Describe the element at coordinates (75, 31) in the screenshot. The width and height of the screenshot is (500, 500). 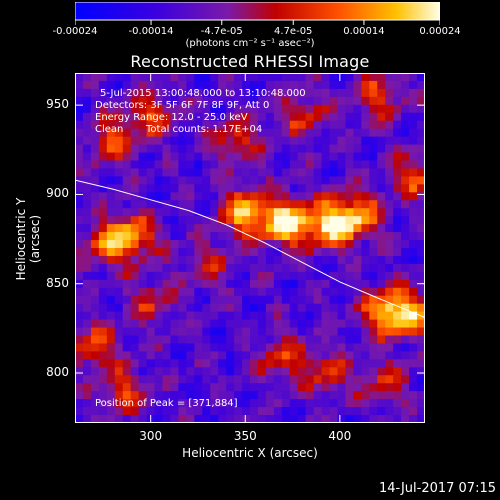
I see `colorbar-tick-label: -0.00024` at that location.